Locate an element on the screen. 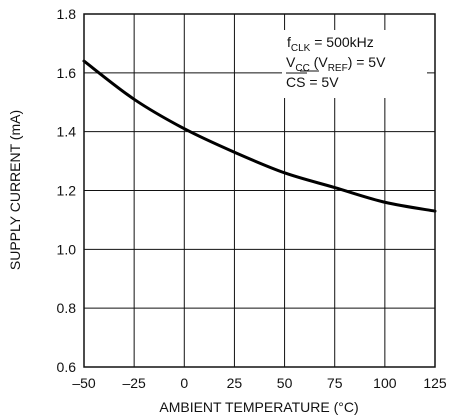  x-tick-label: 0 is located at coordinates (184, 383).